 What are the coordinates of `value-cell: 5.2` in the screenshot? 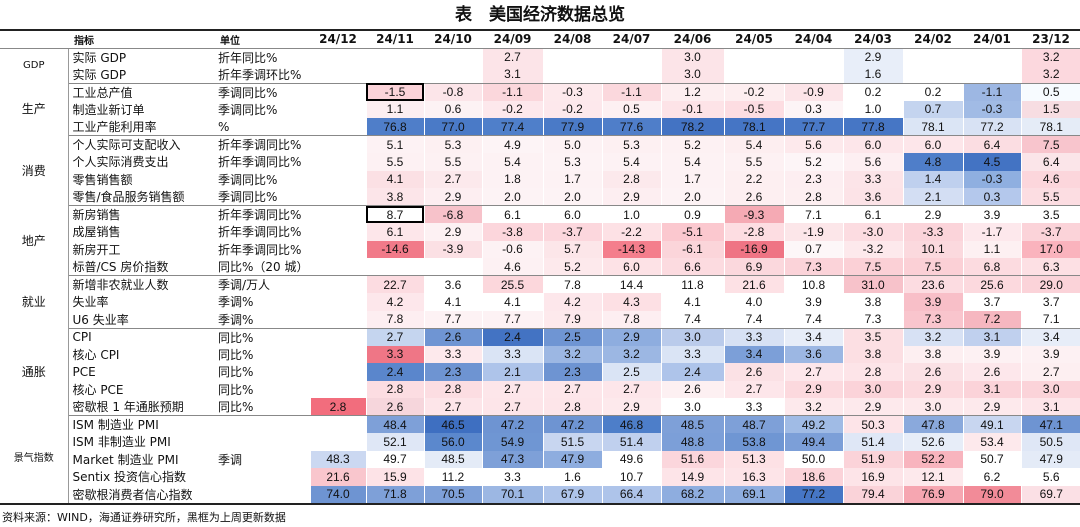 It's located at (813, 162).